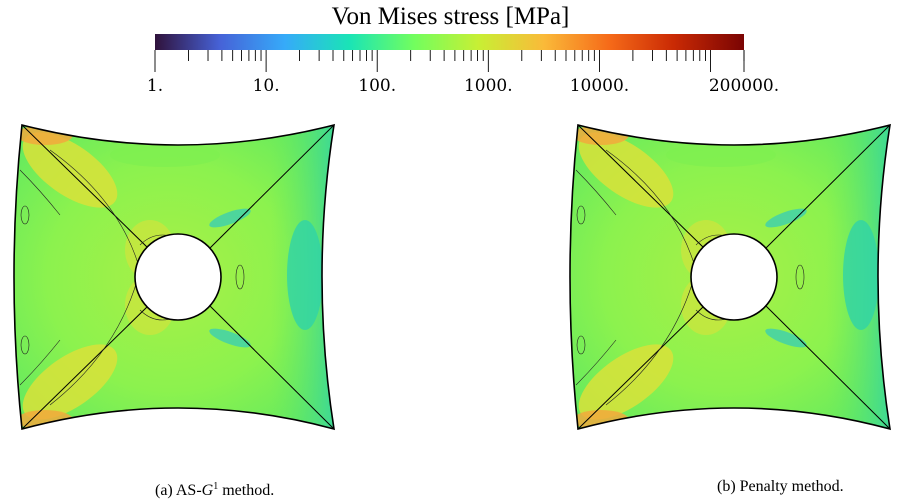  Describe the element at coordinates (155, 86) in the screenshot. I see `colorbar-tick-label: 1.` at that location.